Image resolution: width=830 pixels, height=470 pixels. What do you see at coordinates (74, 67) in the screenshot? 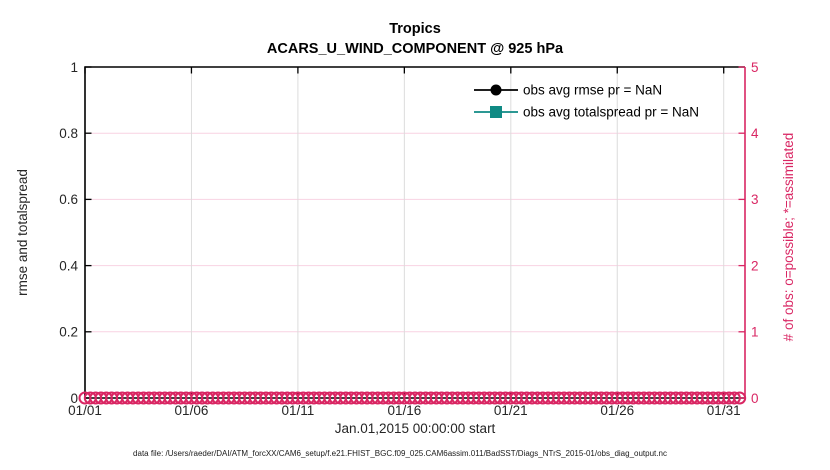
I see `left-tick-label: 1` at bounding box center [74, 67].